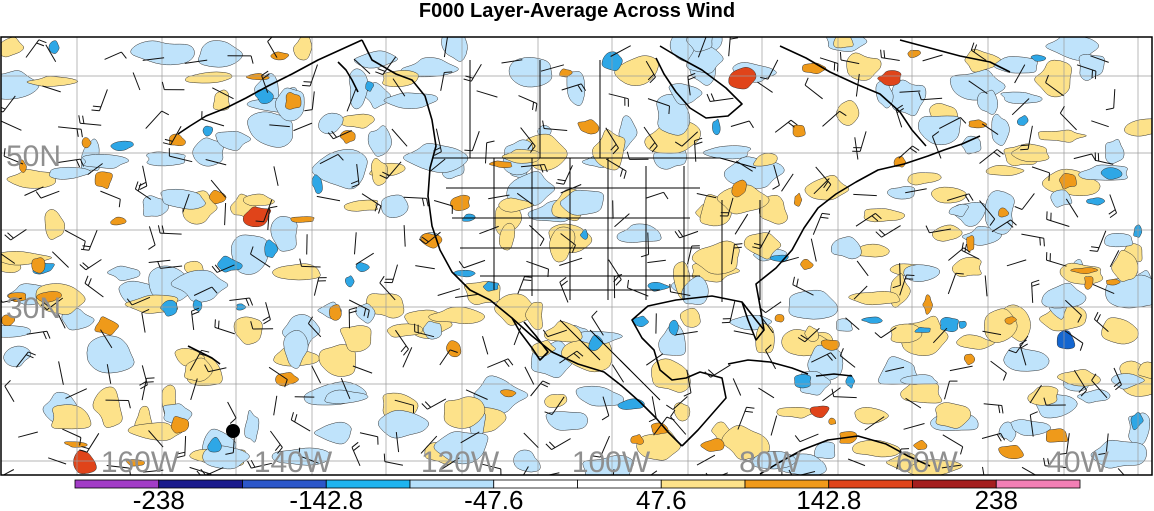  Describe the element at coordinates (493, 498) in the screenshot. I see `colorbar-label: -47.6` at that location.